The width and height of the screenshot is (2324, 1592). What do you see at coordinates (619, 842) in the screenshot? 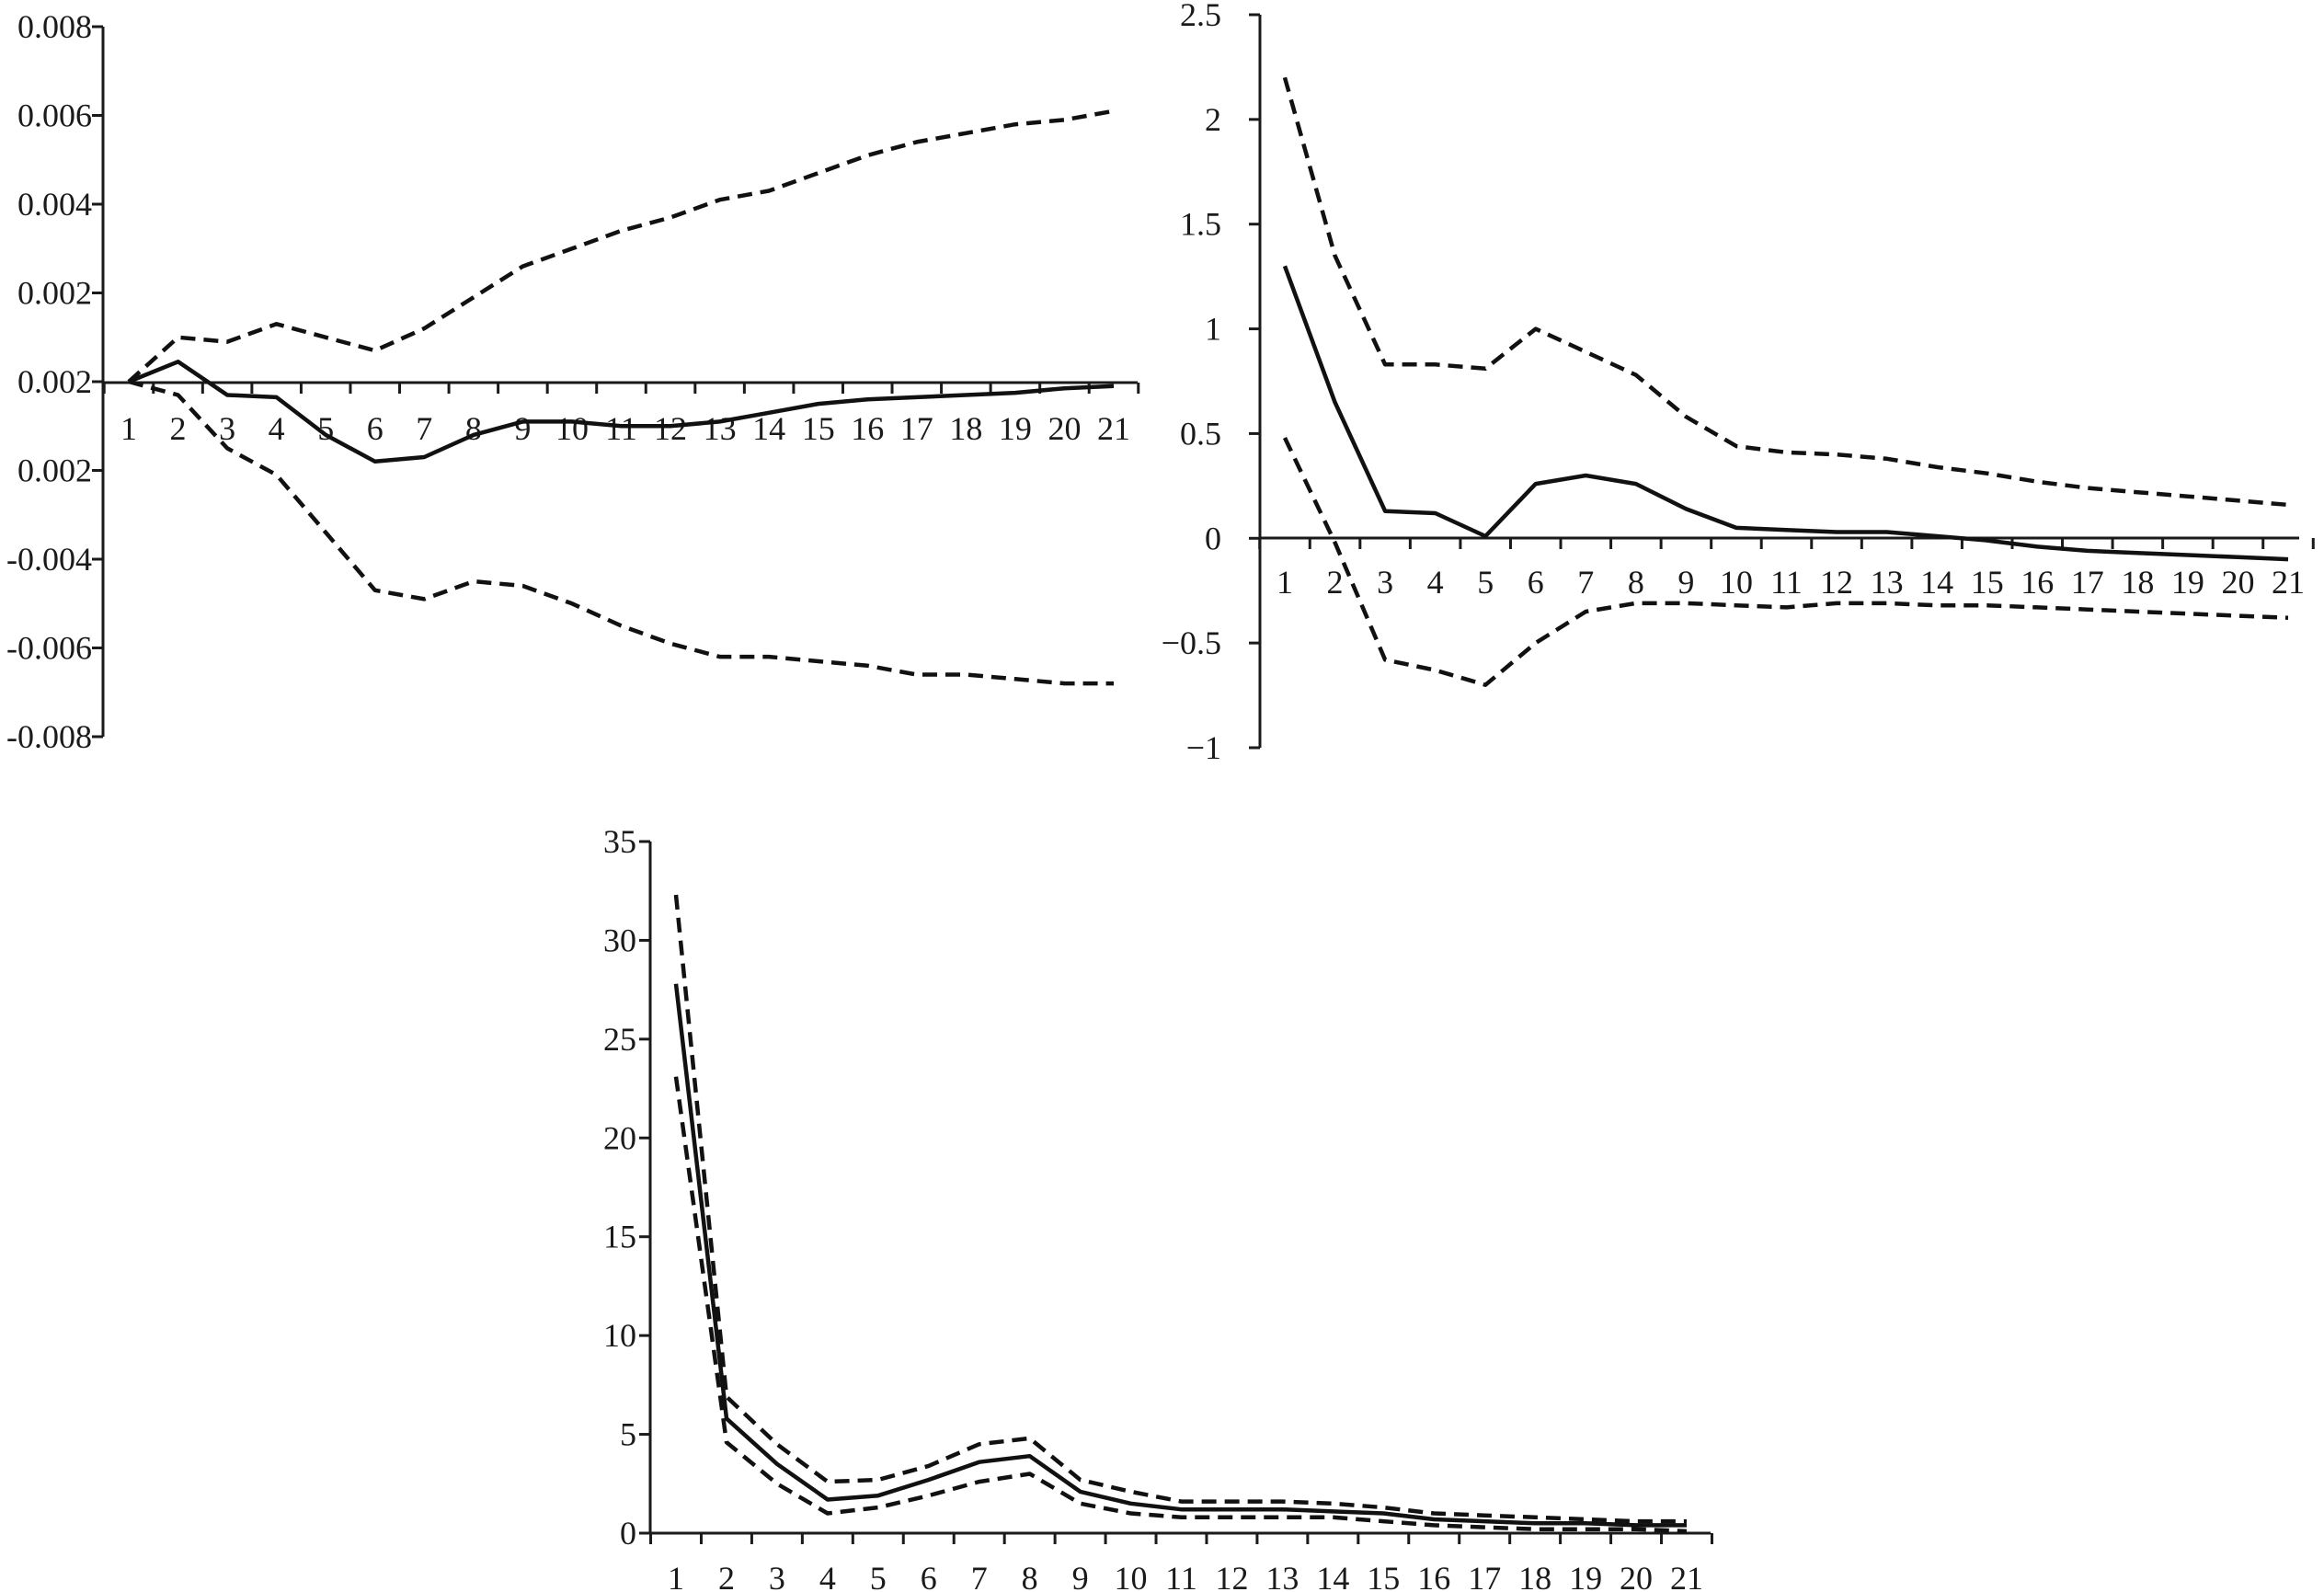
I see `y-tick-label: 35` at bounding box center [619, 842].